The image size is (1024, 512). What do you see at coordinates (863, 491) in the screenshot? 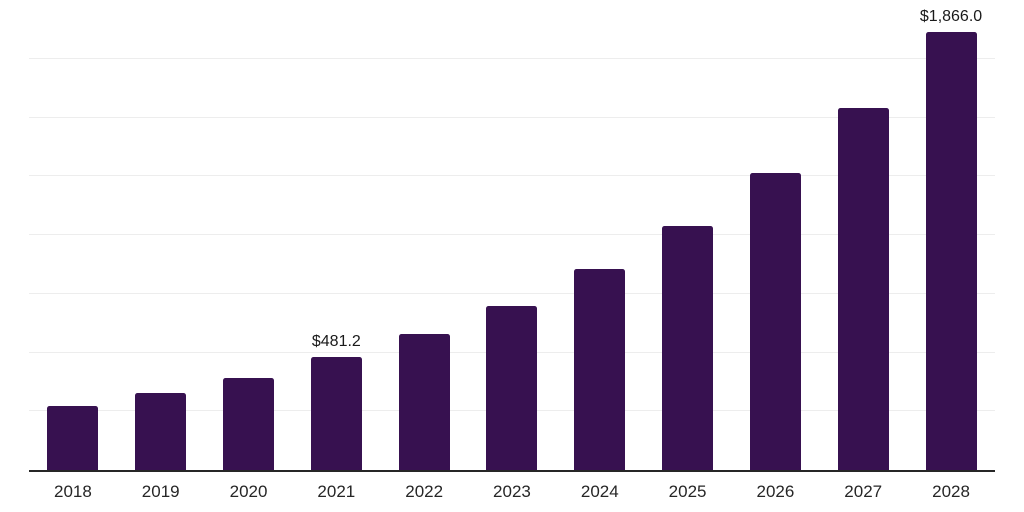
I see `x-axis-label-2027: 2027` at bounding box center [863, 491].